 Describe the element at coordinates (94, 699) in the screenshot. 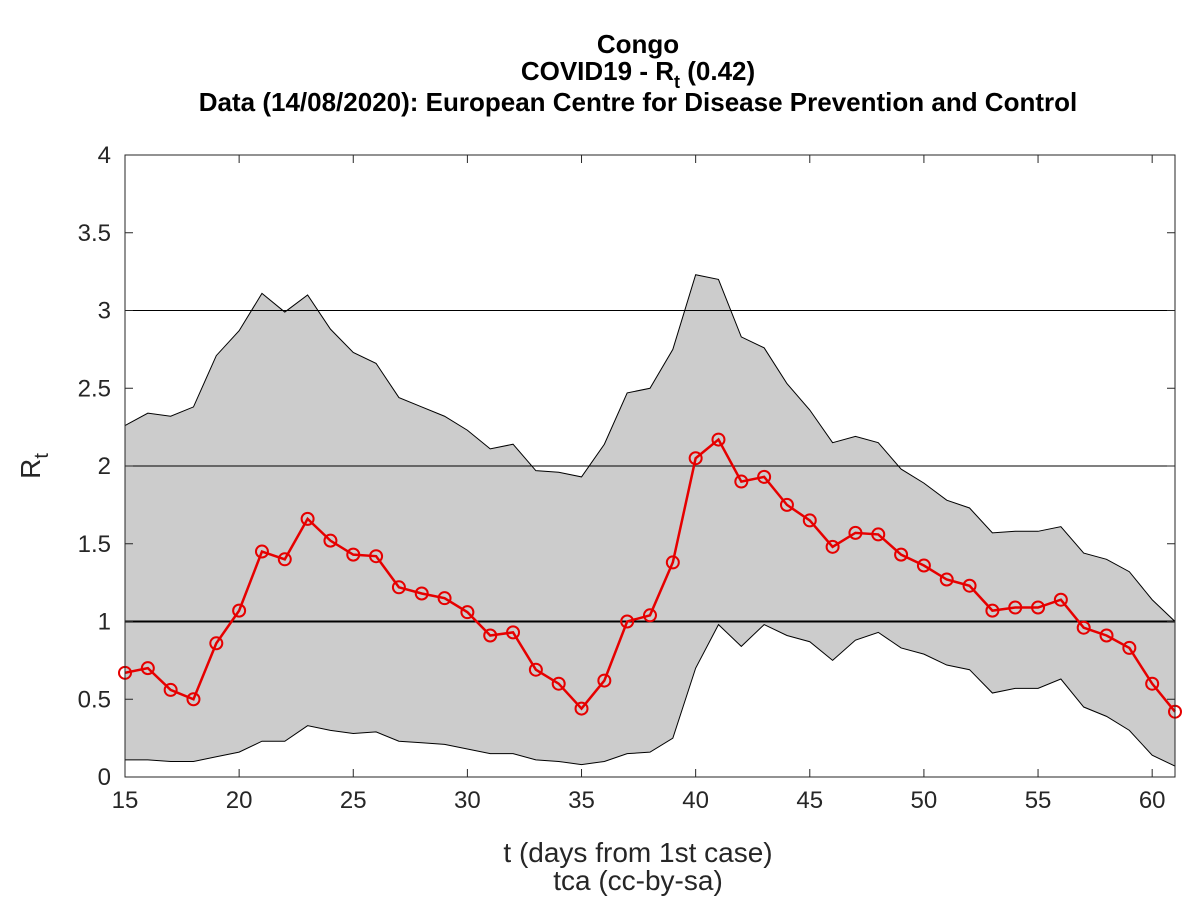

I see `y-tick-label: 0.5` at that location.